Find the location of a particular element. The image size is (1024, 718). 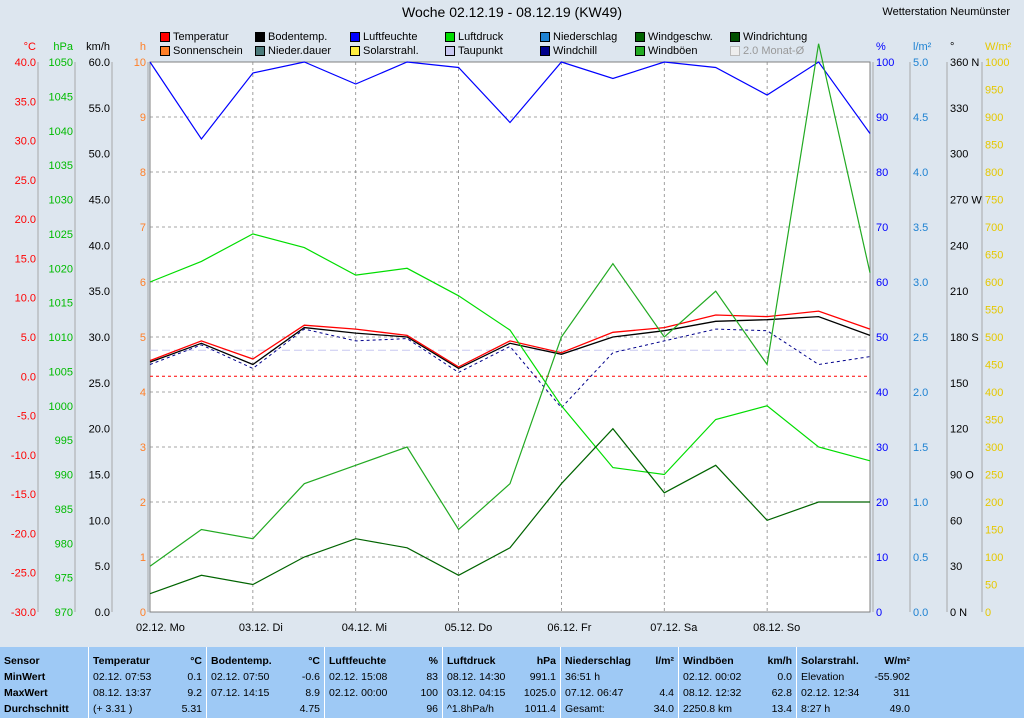

axis-tick-hum: 10 is located at coordinates (882, 558).